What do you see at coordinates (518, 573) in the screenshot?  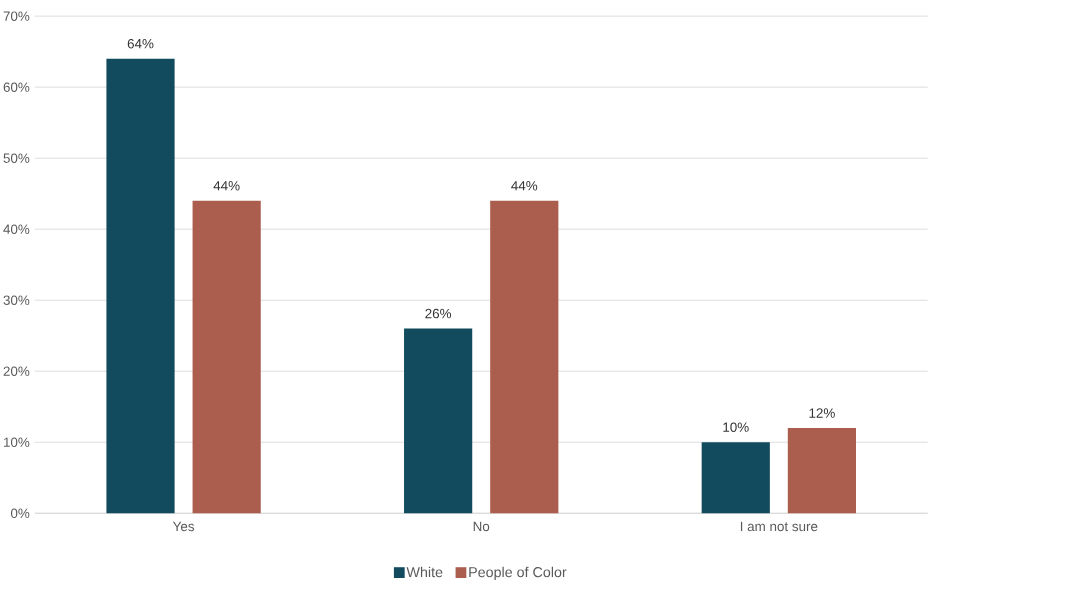 I see `legend-label: People of Color` at bounding box center [518, 573].